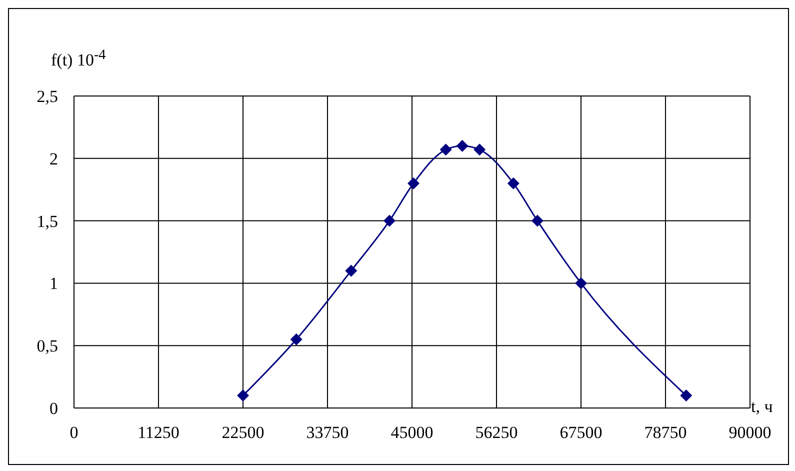 Image resolution: width=795 pixels, height=471 pixels. Describe the element at coordinates (54, 408) in the screenshot. I see `y-tick-label: 0` at that location.